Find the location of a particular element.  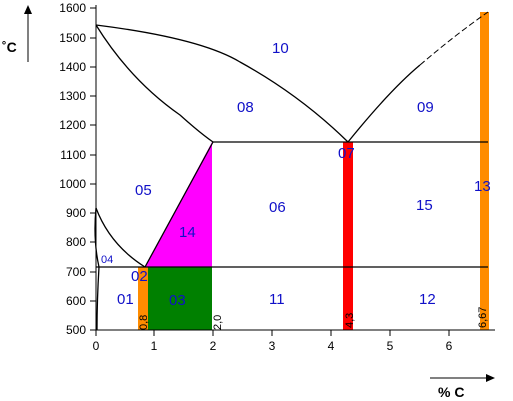

y-tick-1600: 1600 is located at coordinates (72, 8).